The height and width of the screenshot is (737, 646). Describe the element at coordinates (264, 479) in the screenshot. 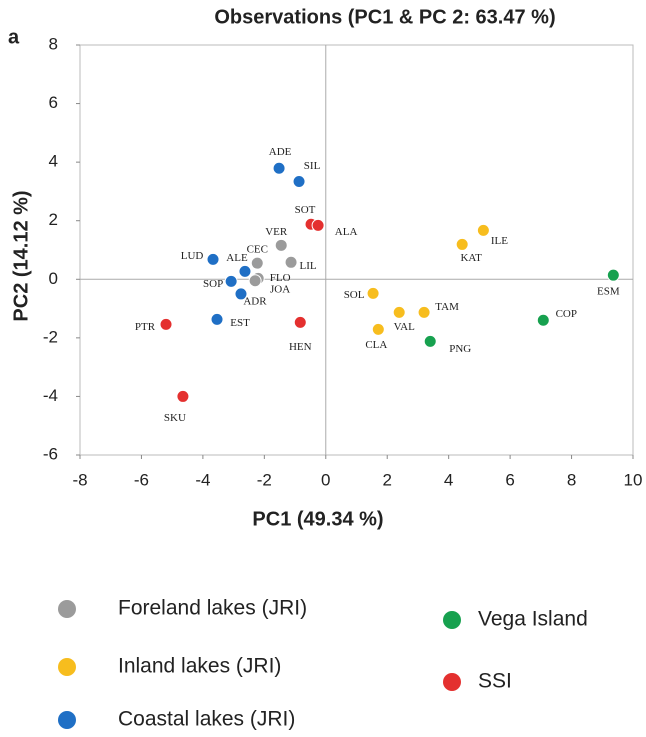

I see `x-tick-label: -2` at that location.